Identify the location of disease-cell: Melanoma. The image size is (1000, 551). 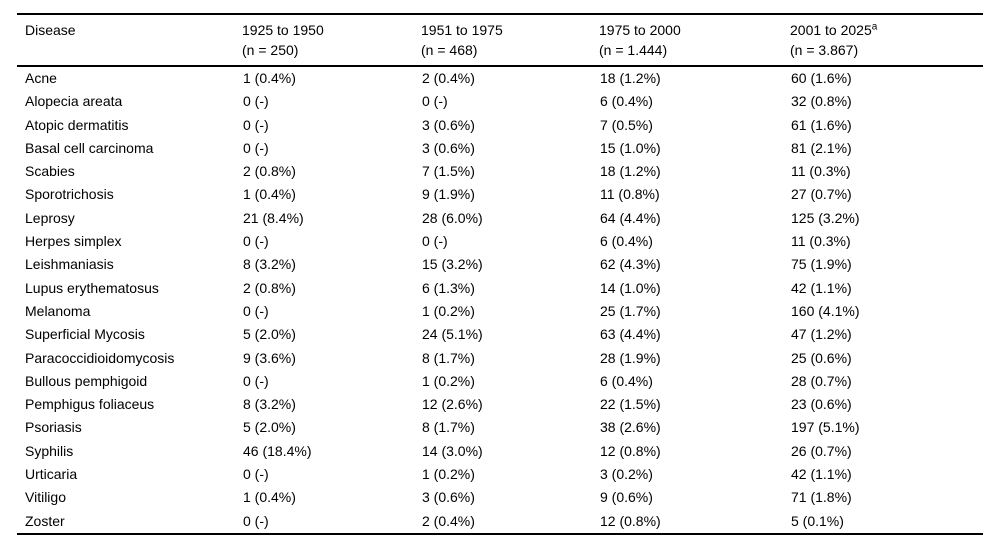
(58, 310).